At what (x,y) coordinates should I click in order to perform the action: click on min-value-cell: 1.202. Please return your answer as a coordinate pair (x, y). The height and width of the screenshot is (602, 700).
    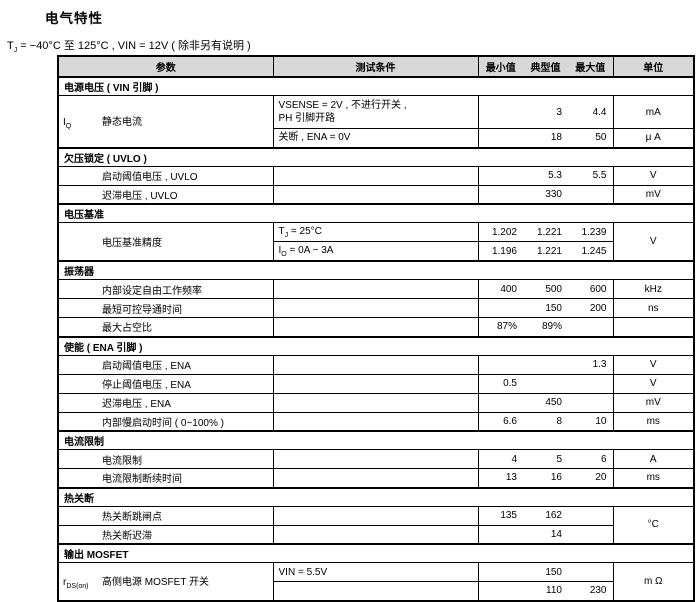
    Looking at the image, I should click on (500, 232).